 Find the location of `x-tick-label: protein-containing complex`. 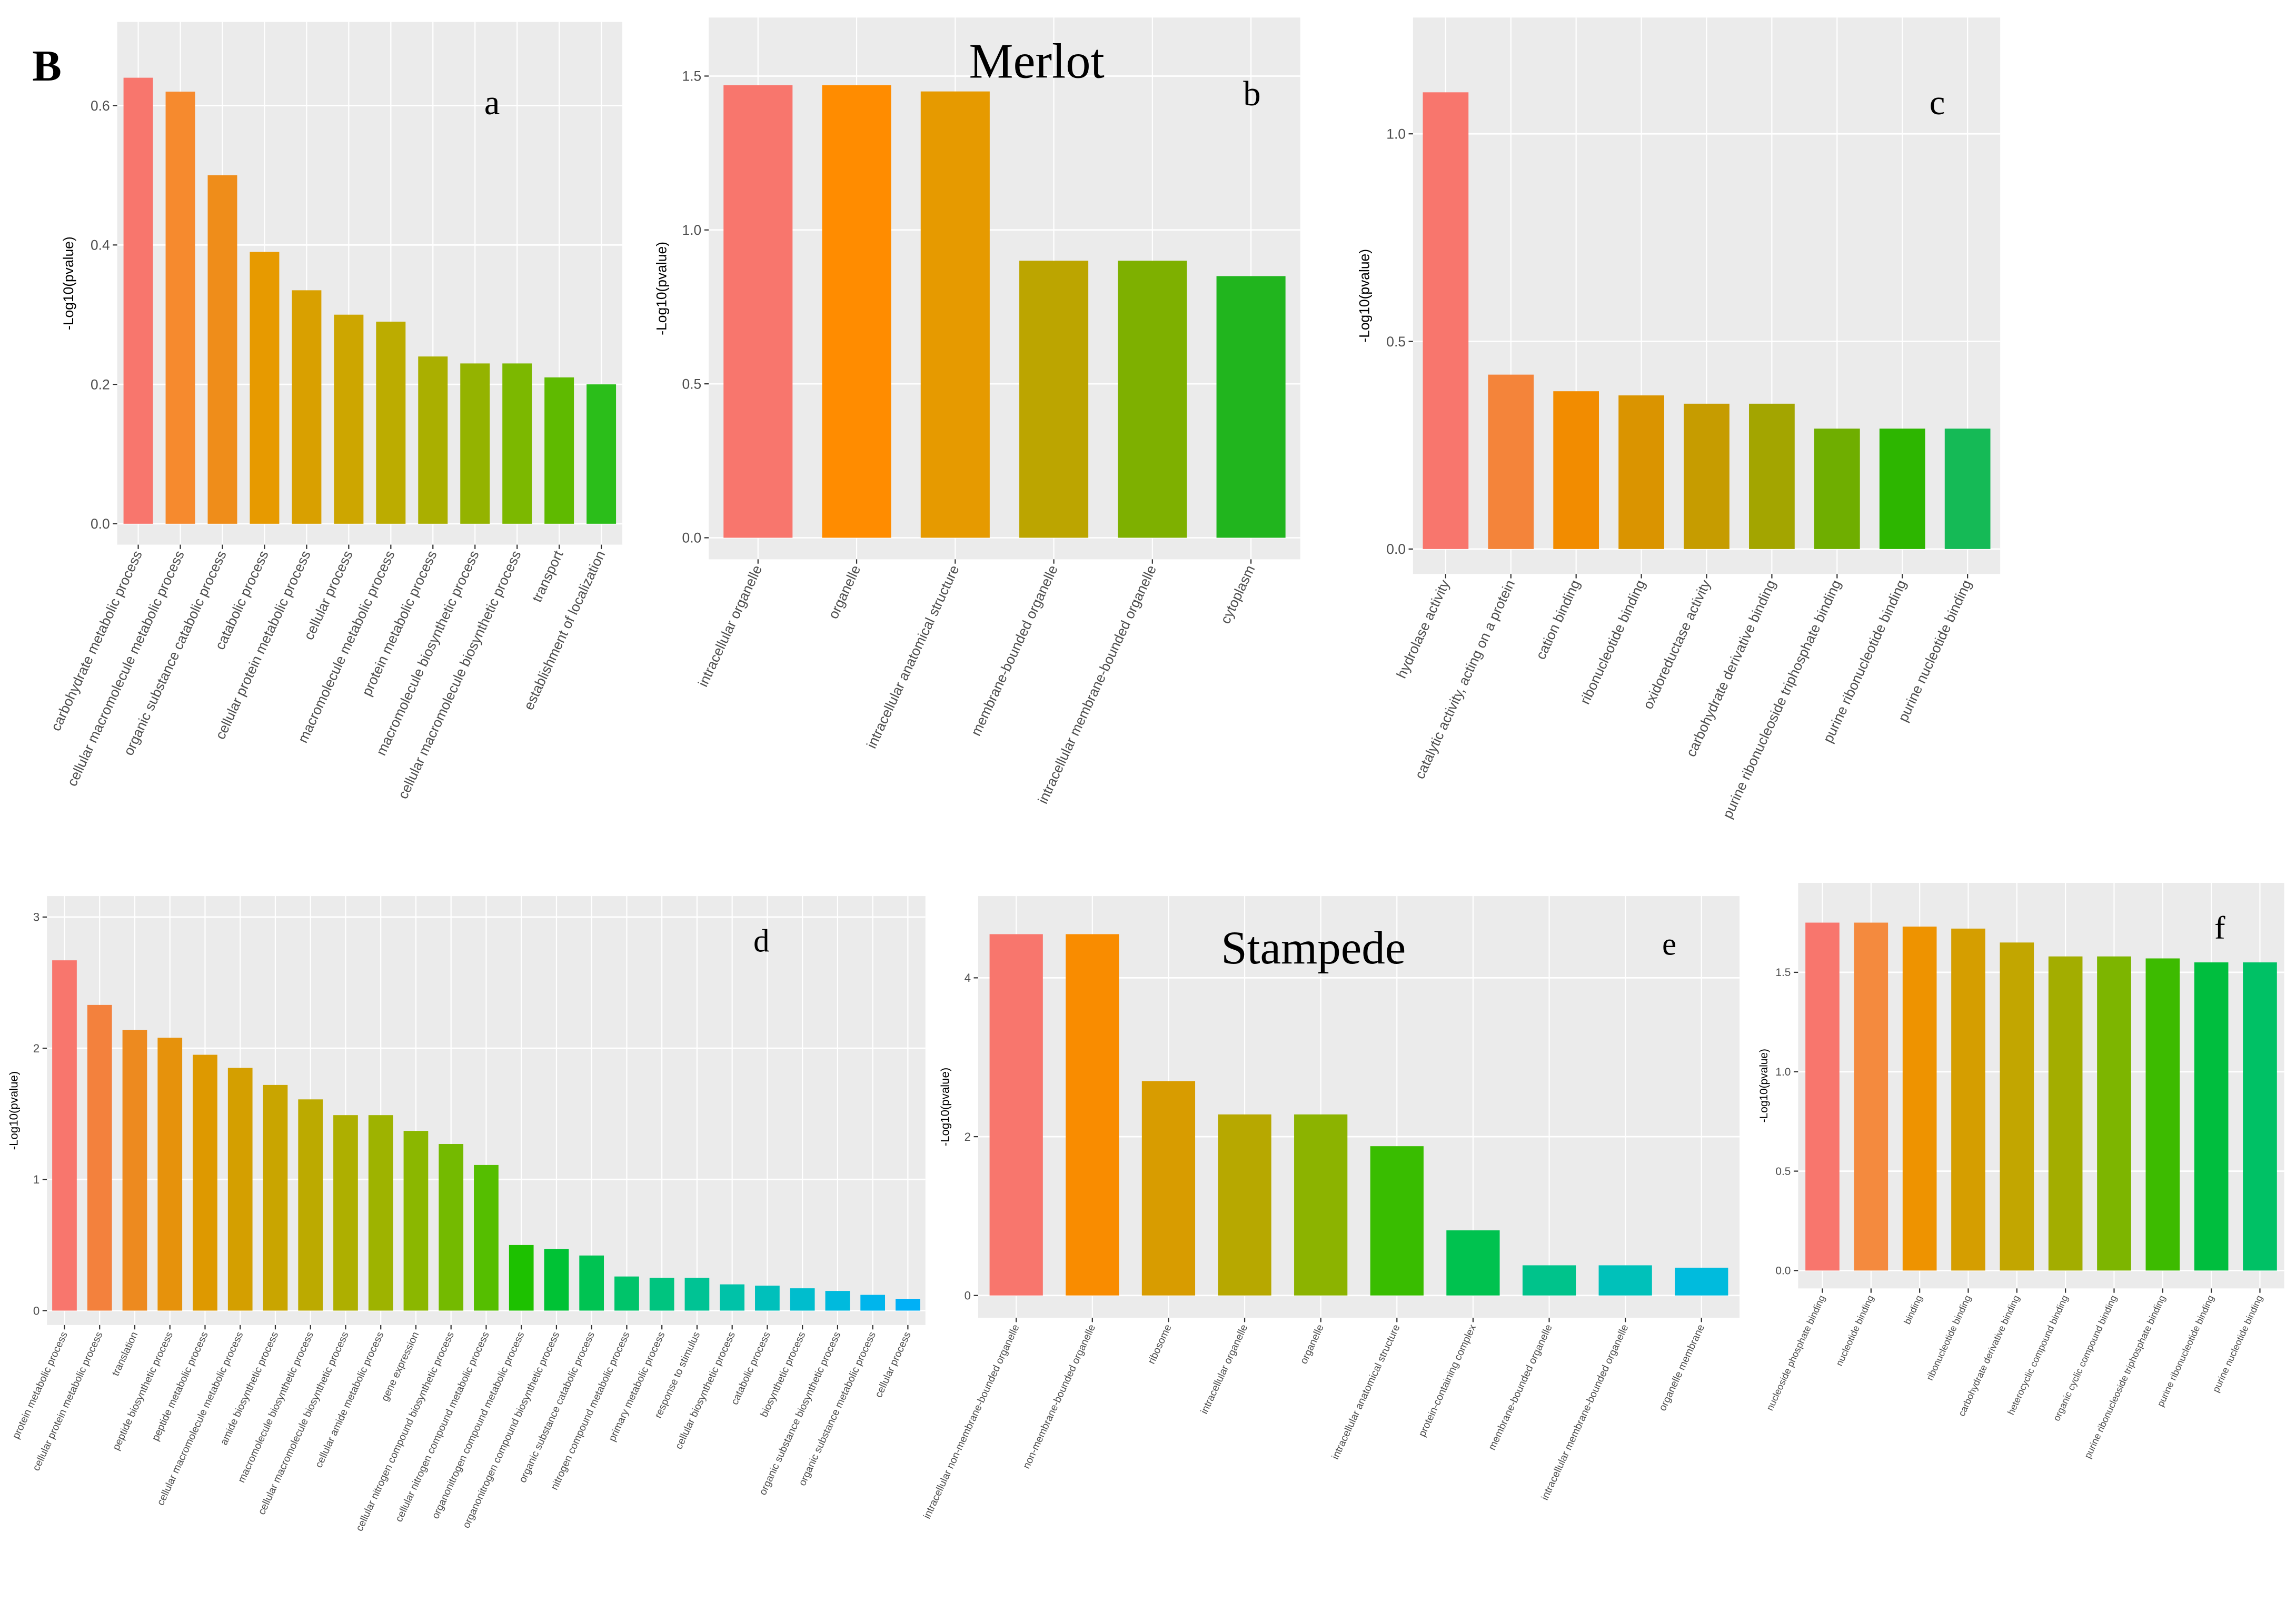

x-tick-label: protein-containing complex is located at coordinates (1447, 1380).